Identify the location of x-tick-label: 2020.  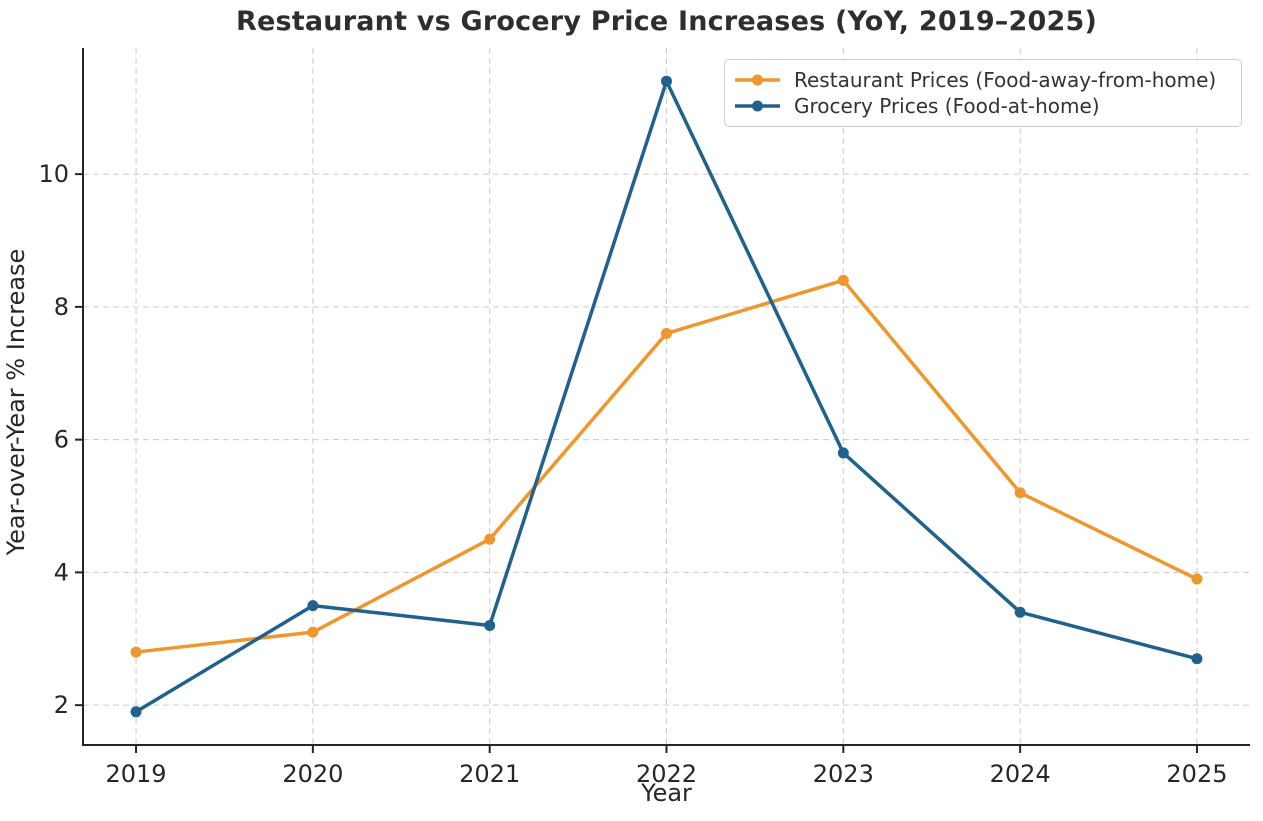
(312, 774).